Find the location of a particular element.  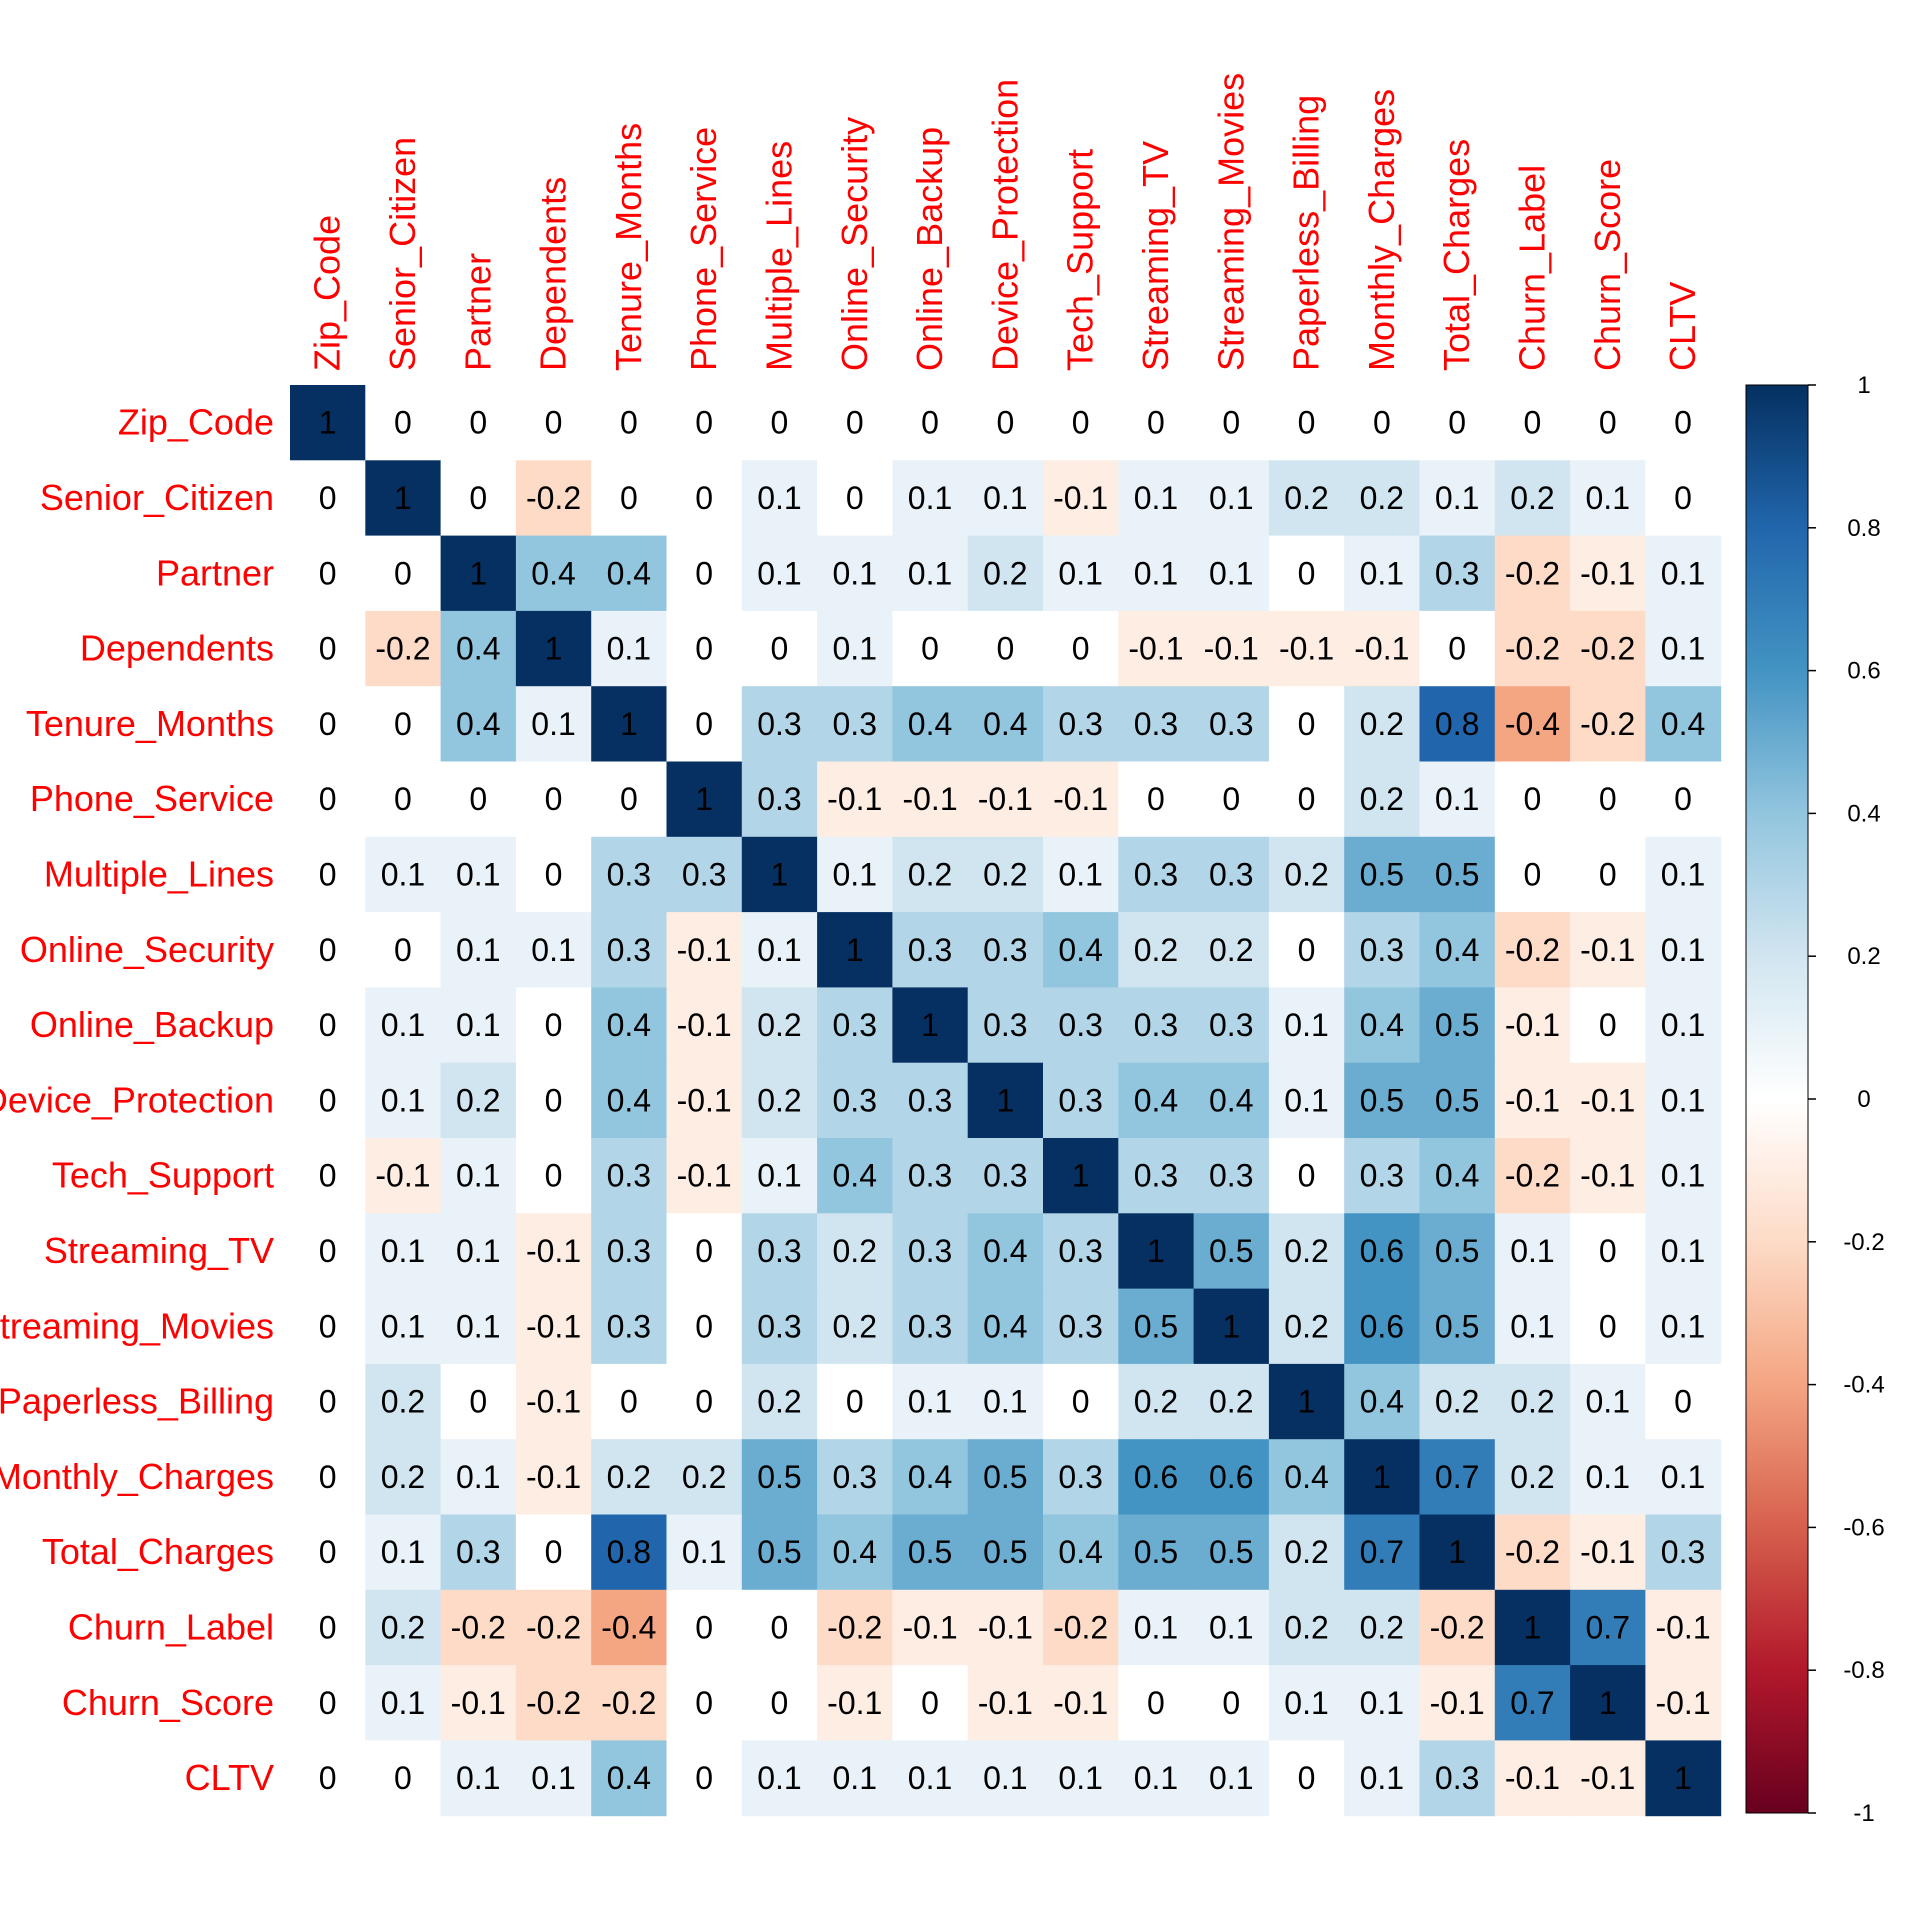

cell-value-label: -0.4 is located at coordinates (1532, 724).